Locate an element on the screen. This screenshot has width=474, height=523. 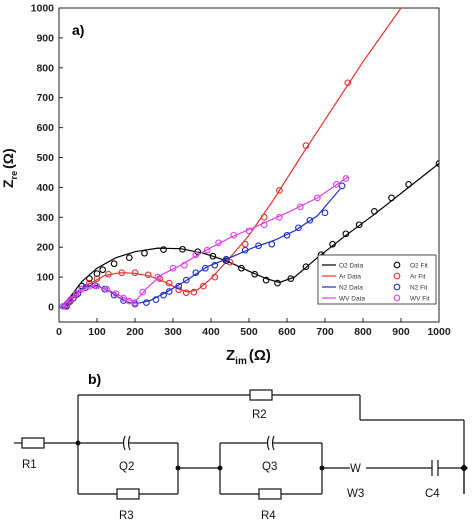
legend-label-data-n2: N2 Data is located at coordinates (351, 287).